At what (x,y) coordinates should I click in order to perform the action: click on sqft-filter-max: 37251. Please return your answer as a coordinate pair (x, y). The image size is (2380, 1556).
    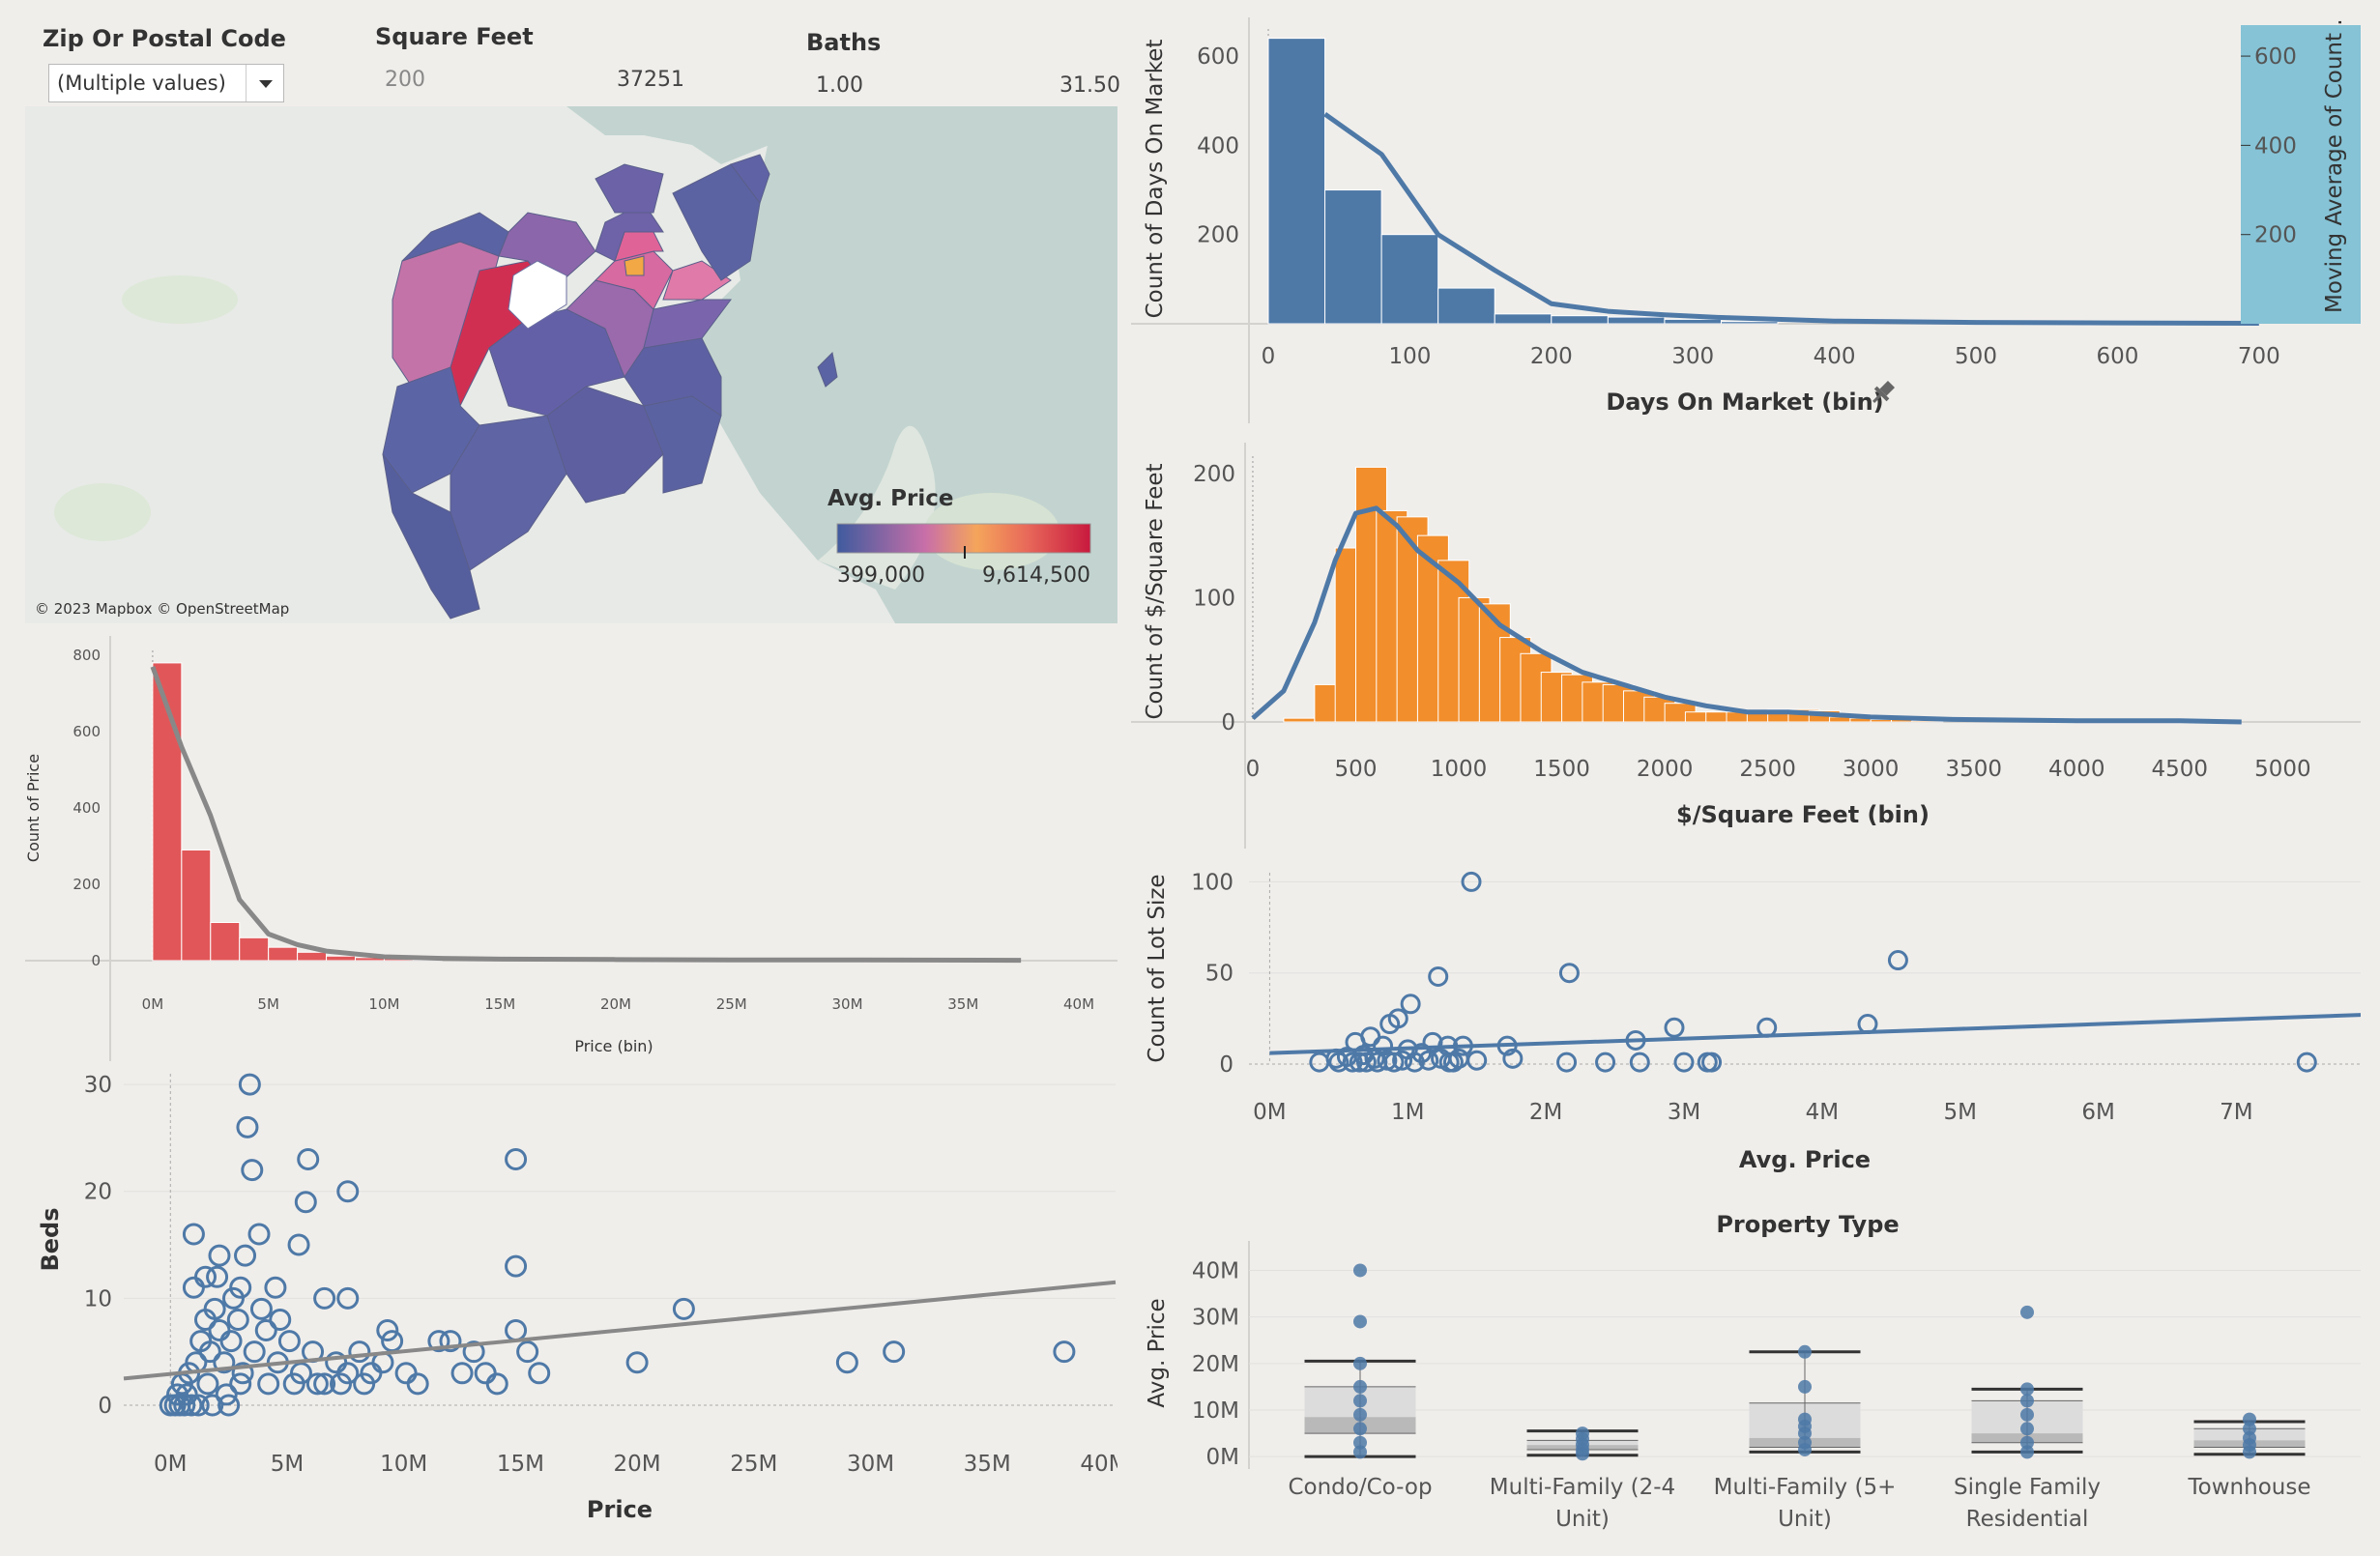
    Looking at the image, I should click on (651, 80).